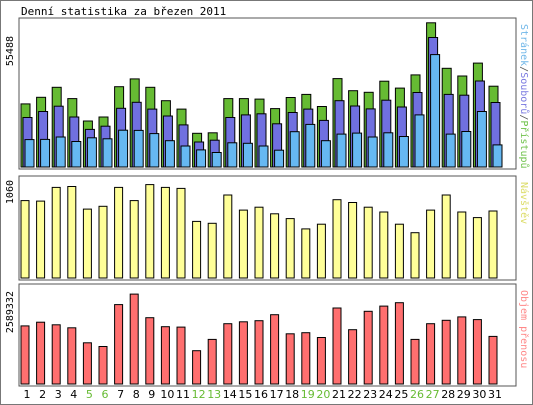  What do you see at coordinates (433, 394) in the screenshot?
I see `day-label: 27` at bounding box center [433, 394].